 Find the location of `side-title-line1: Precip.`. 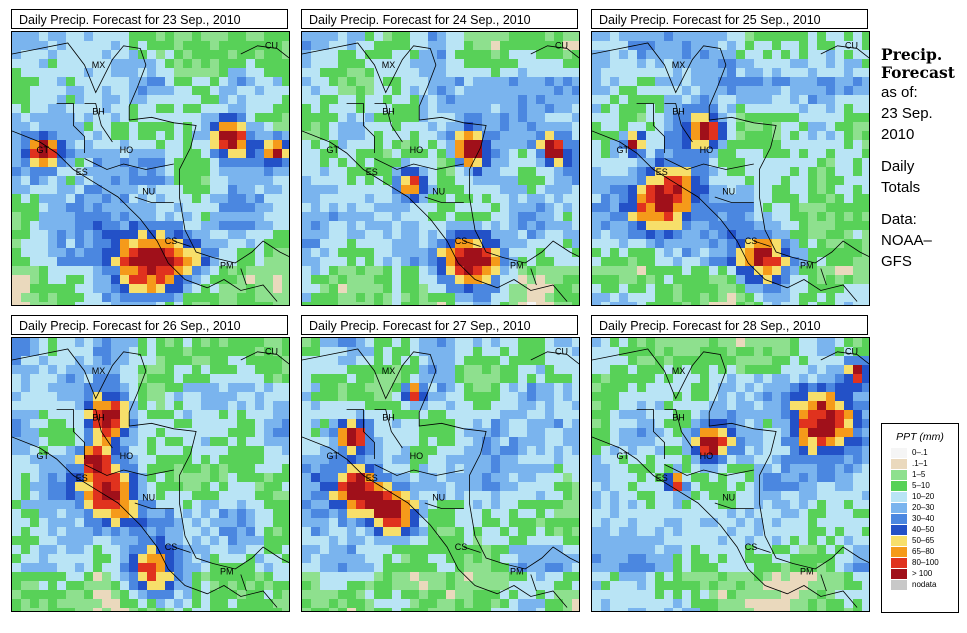

side-title-line1: Precip. is located at coordinates (912, 54).